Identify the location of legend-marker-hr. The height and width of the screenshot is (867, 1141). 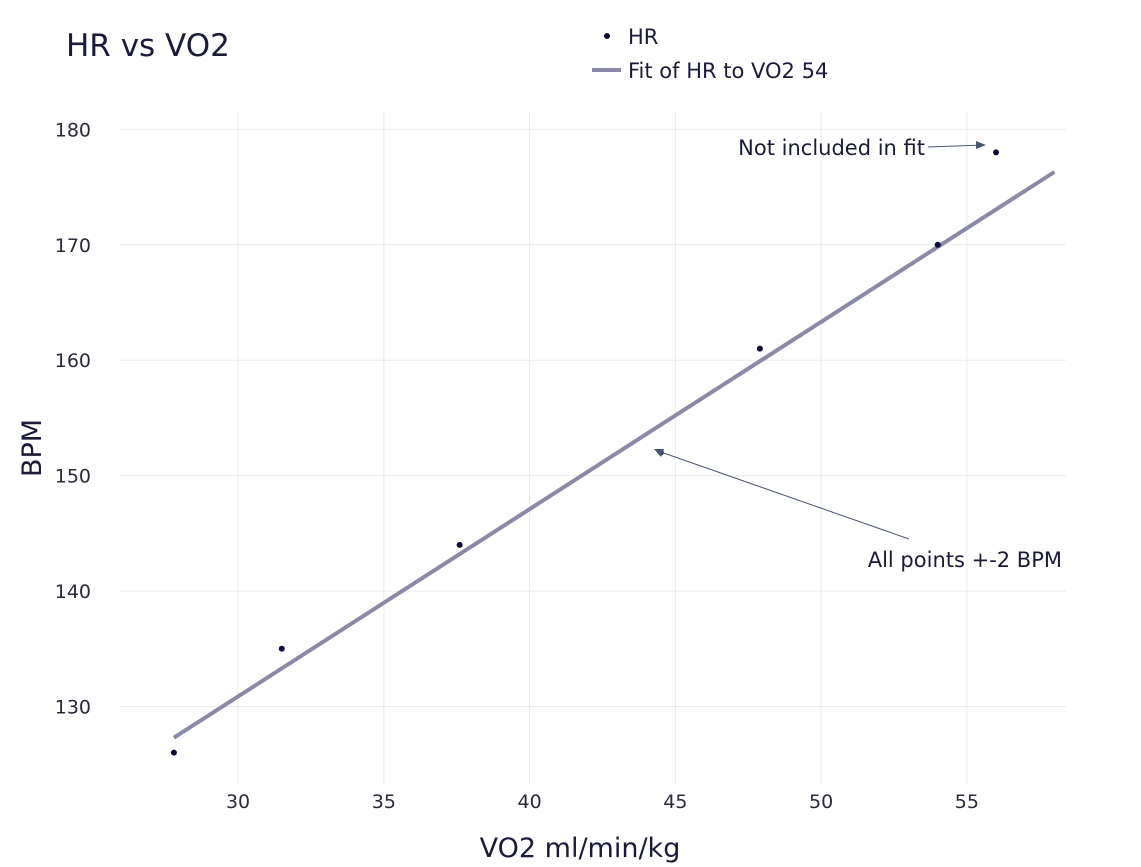
(607, 36).